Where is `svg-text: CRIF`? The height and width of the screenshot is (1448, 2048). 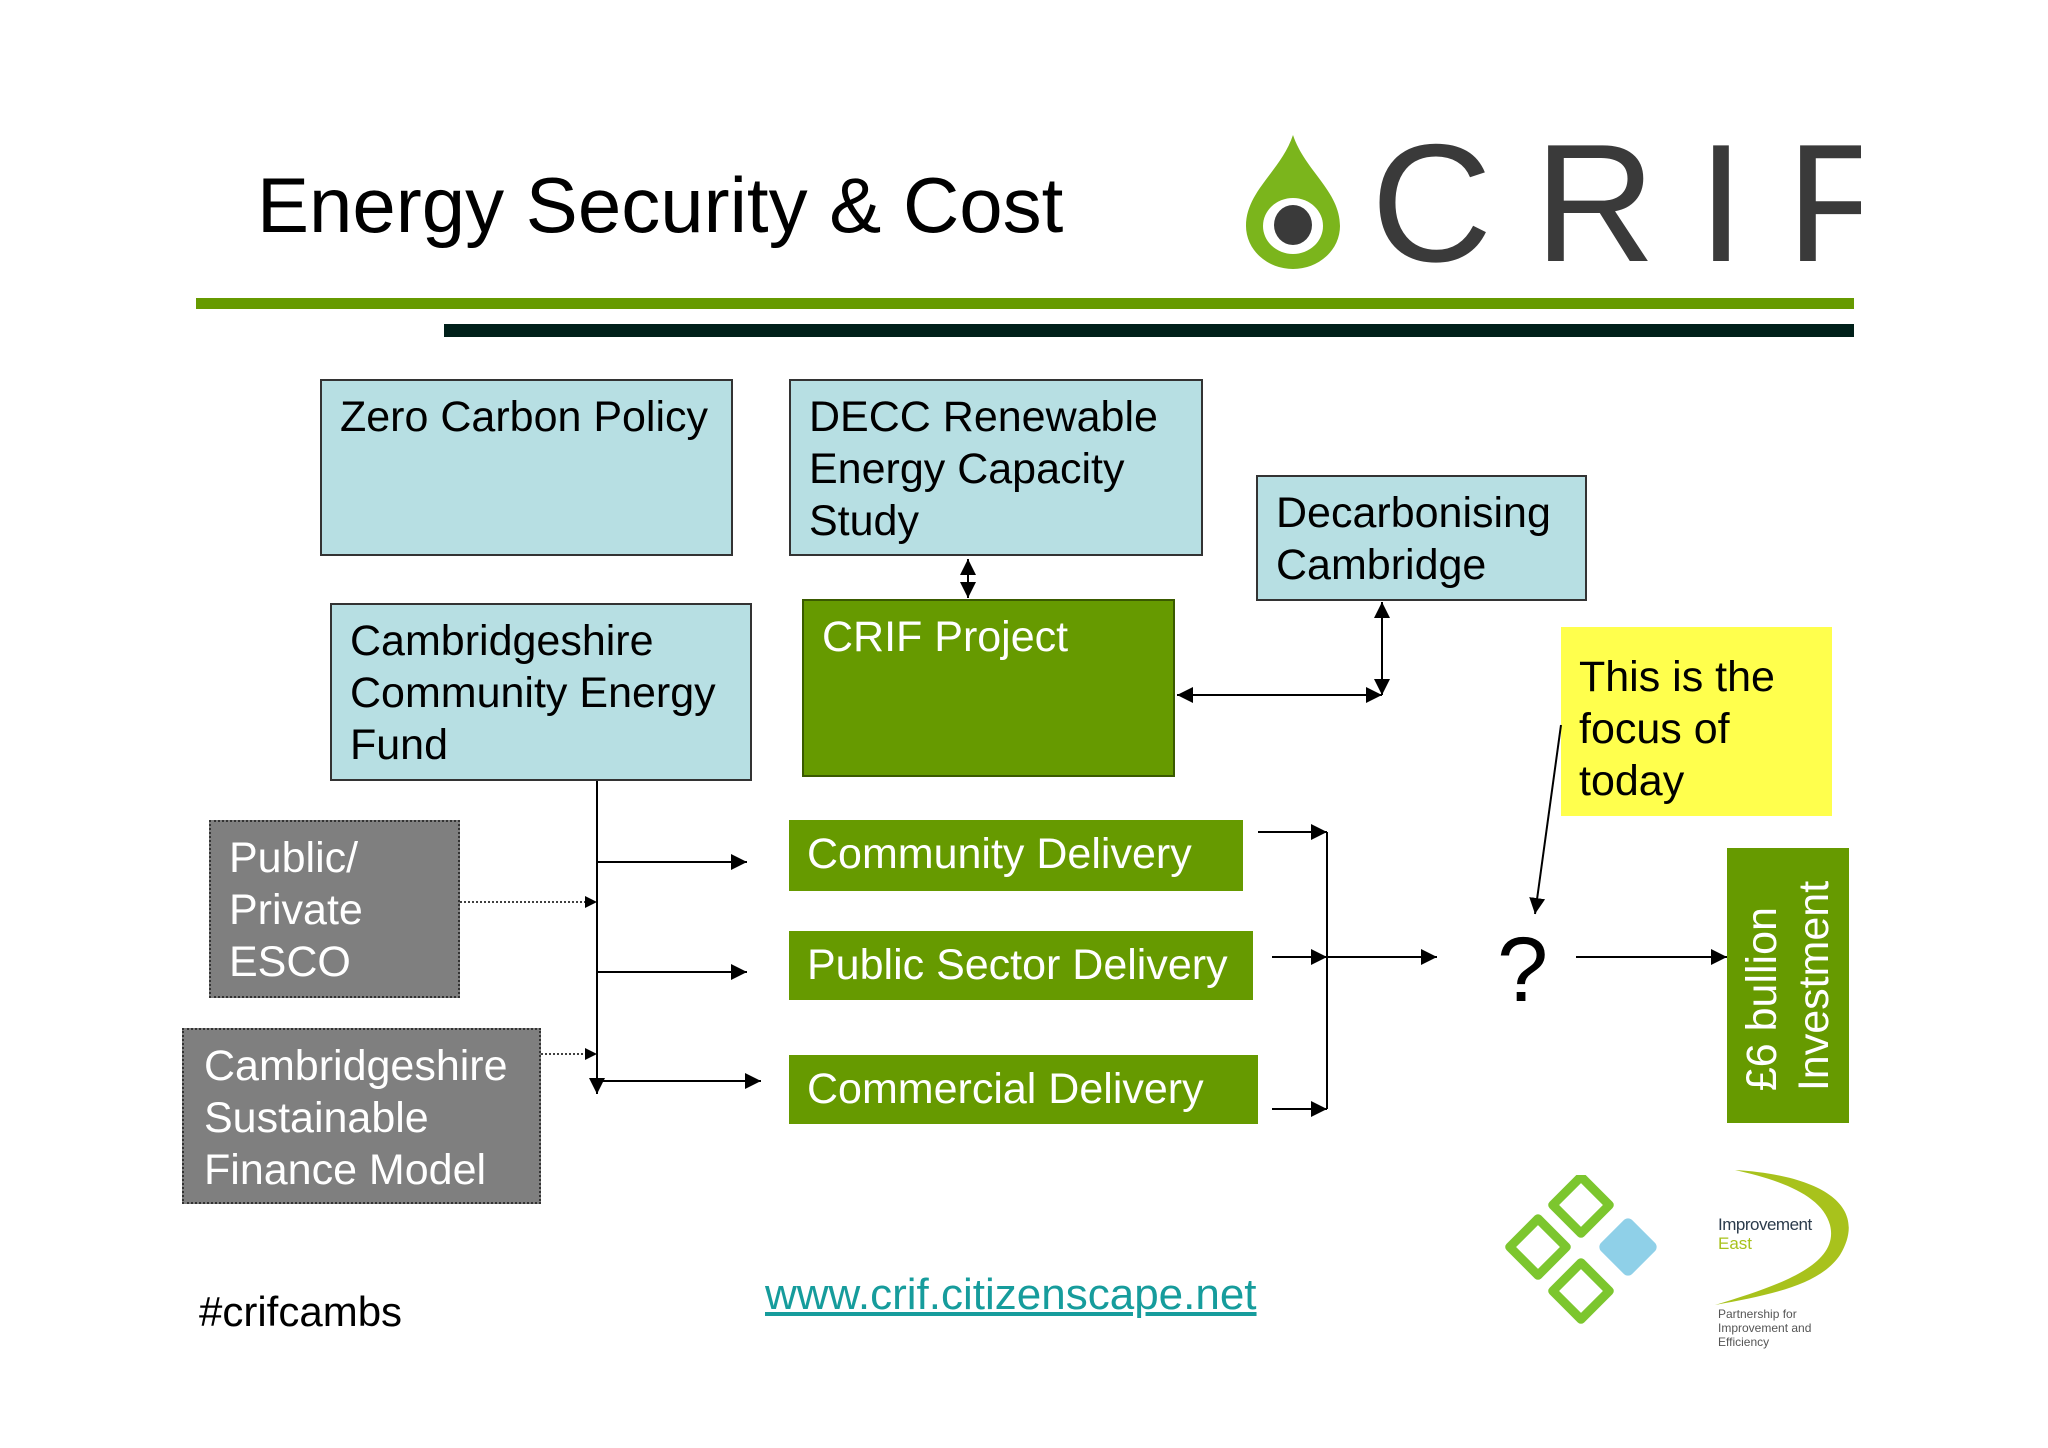 svg-text: CRIF is located at coordinates (1616, 201).